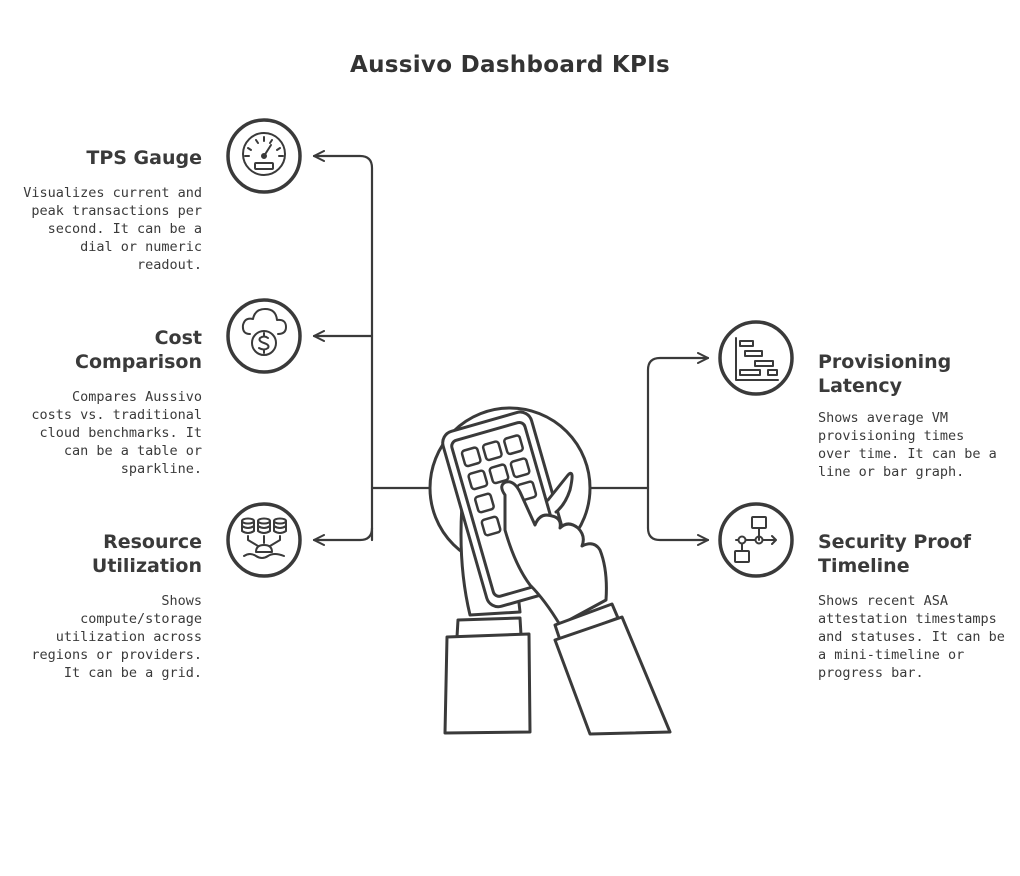  Describe the element at coordinates (264, 538) in the screenshot. I see `database-network-icon` at that location.